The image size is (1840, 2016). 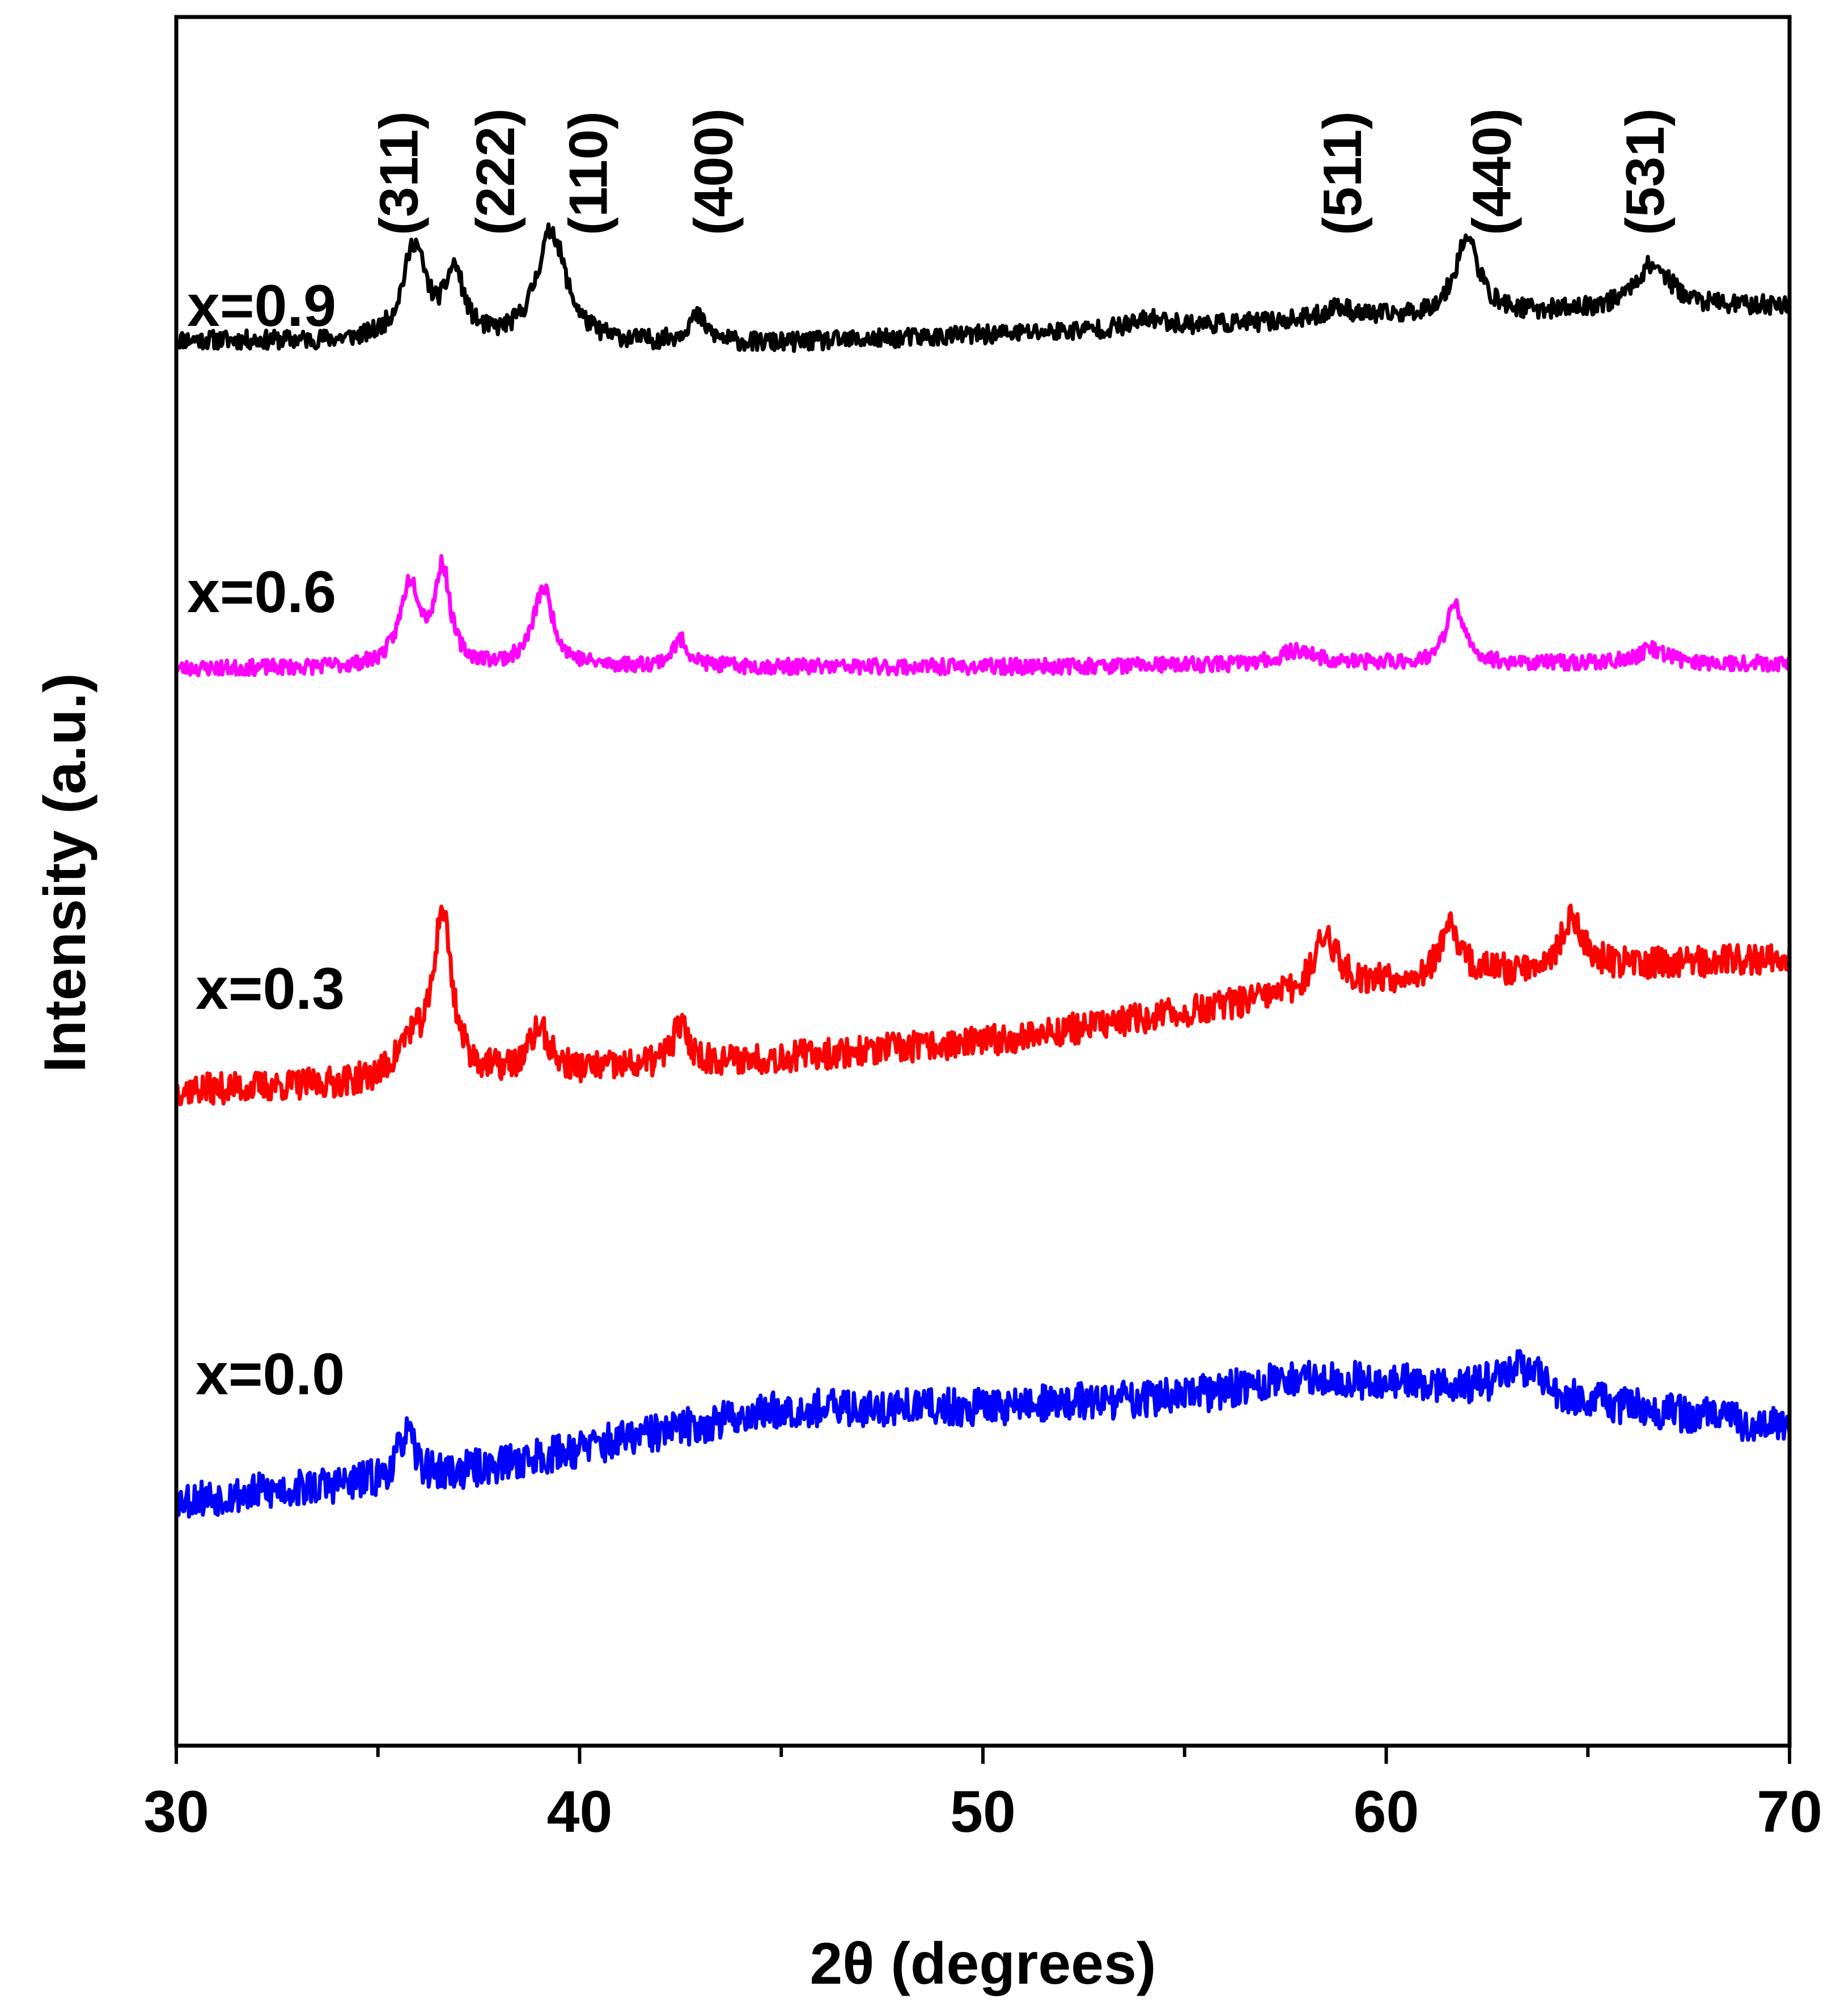 I want to click on series-label: x=0.3, so click(x=270, y=989).